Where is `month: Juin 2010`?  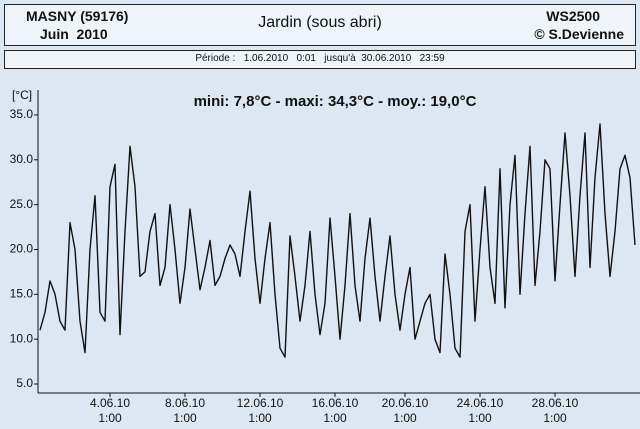 month: Juin 2010 is located at coordinates (74, 34).